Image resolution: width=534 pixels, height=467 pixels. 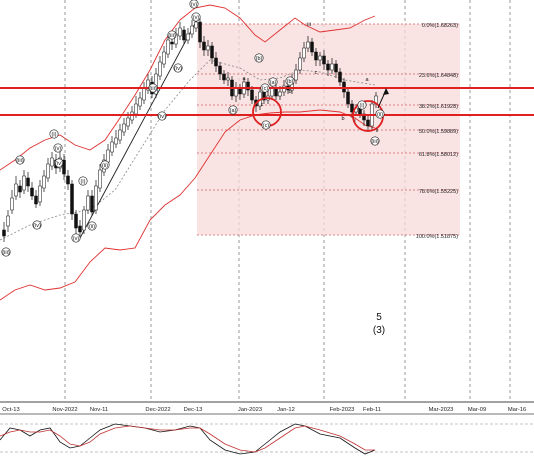 I want to click on wave-count-annotation-3: (3), so click(x=379, y=330).